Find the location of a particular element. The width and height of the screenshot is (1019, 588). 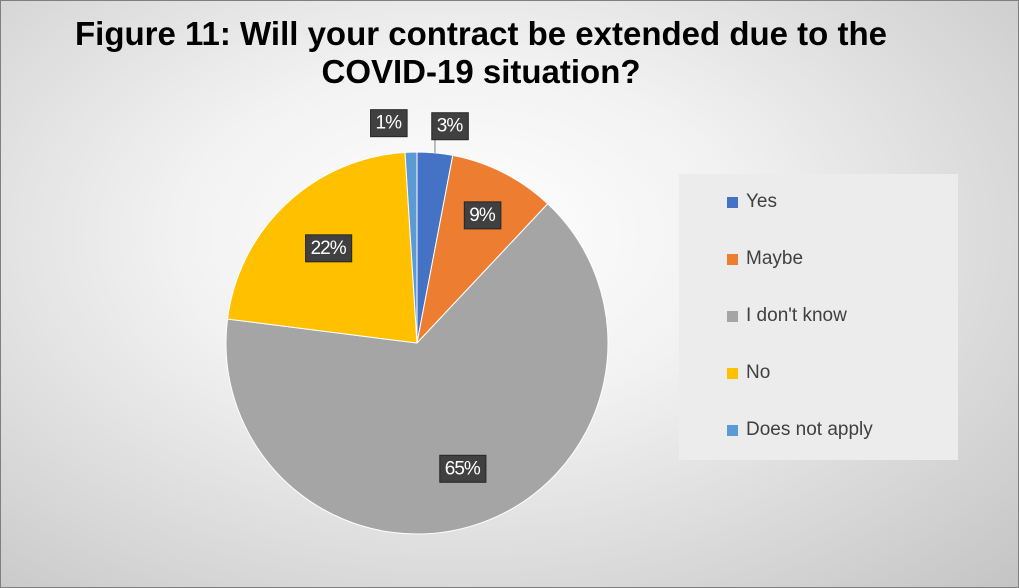

legend-item-i-don-t-know: I don't know is located at coordinates (787, 316).